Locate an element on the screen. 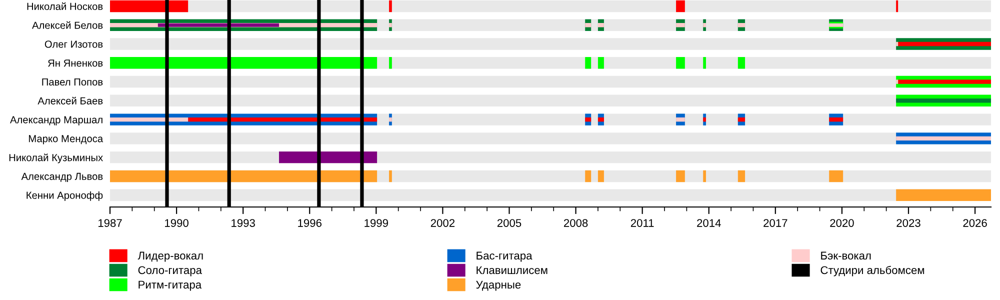 This screenshot has width=1000, height=300. y-tick-label: Александр Маршал is located at coordinates (56, 121).